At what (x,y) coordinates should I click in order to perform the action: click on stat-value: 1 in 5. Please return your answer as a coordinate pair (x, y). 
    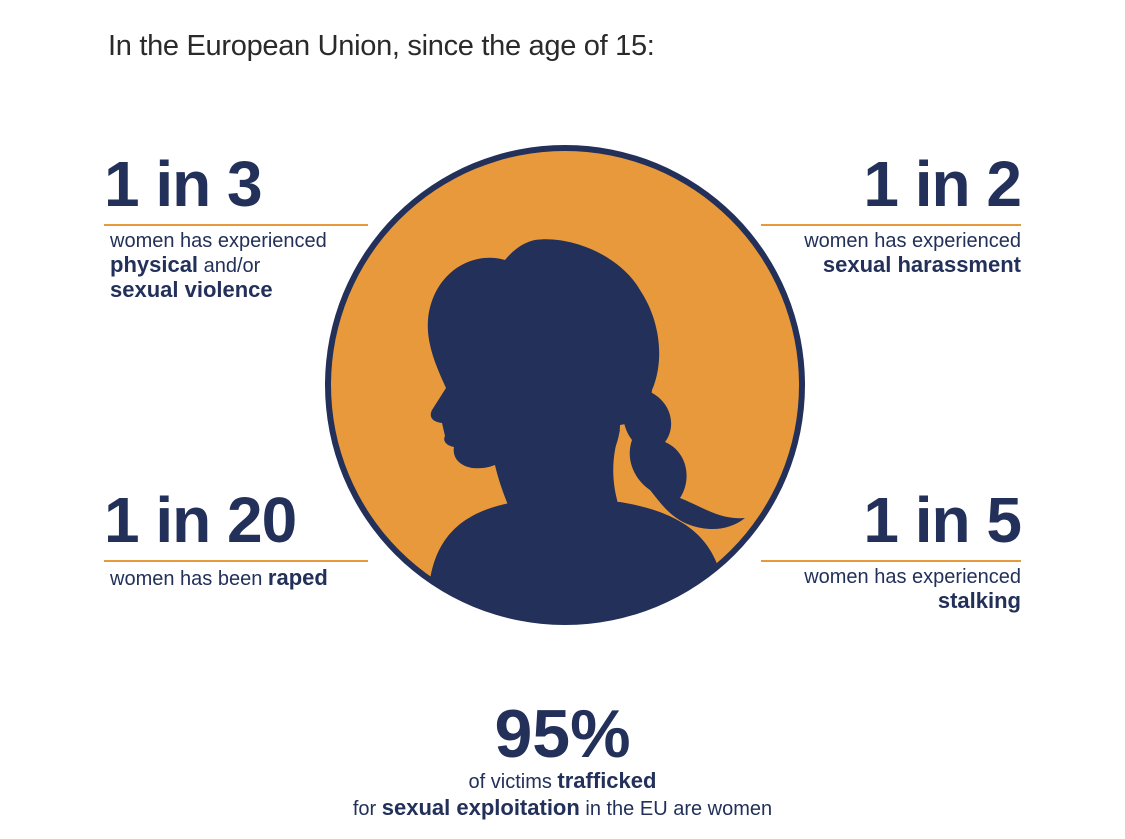
    Looking at the image, I should click on (942, 520).